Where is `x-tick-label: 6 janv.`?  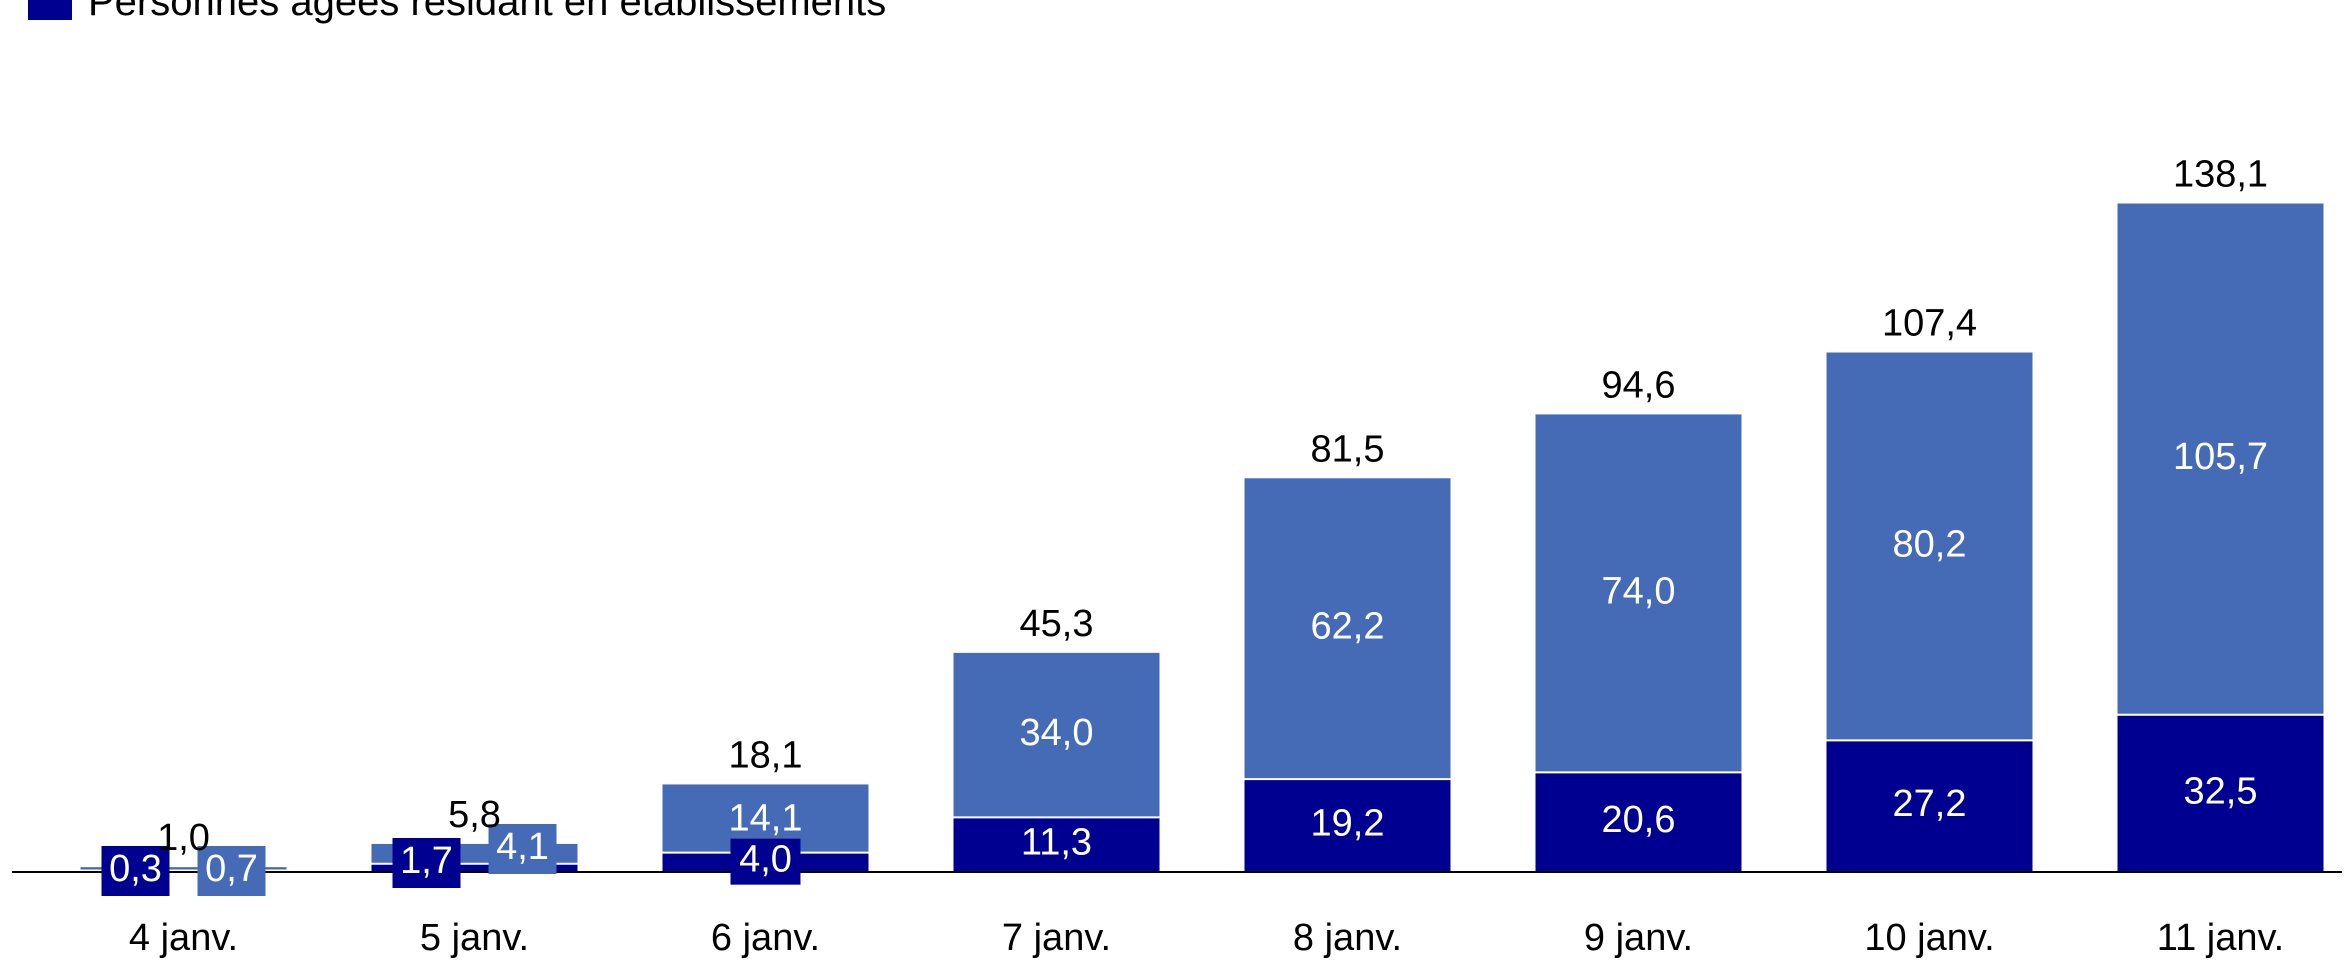 x-tick-label: 6 janv. is located at coordinates (765, 938).